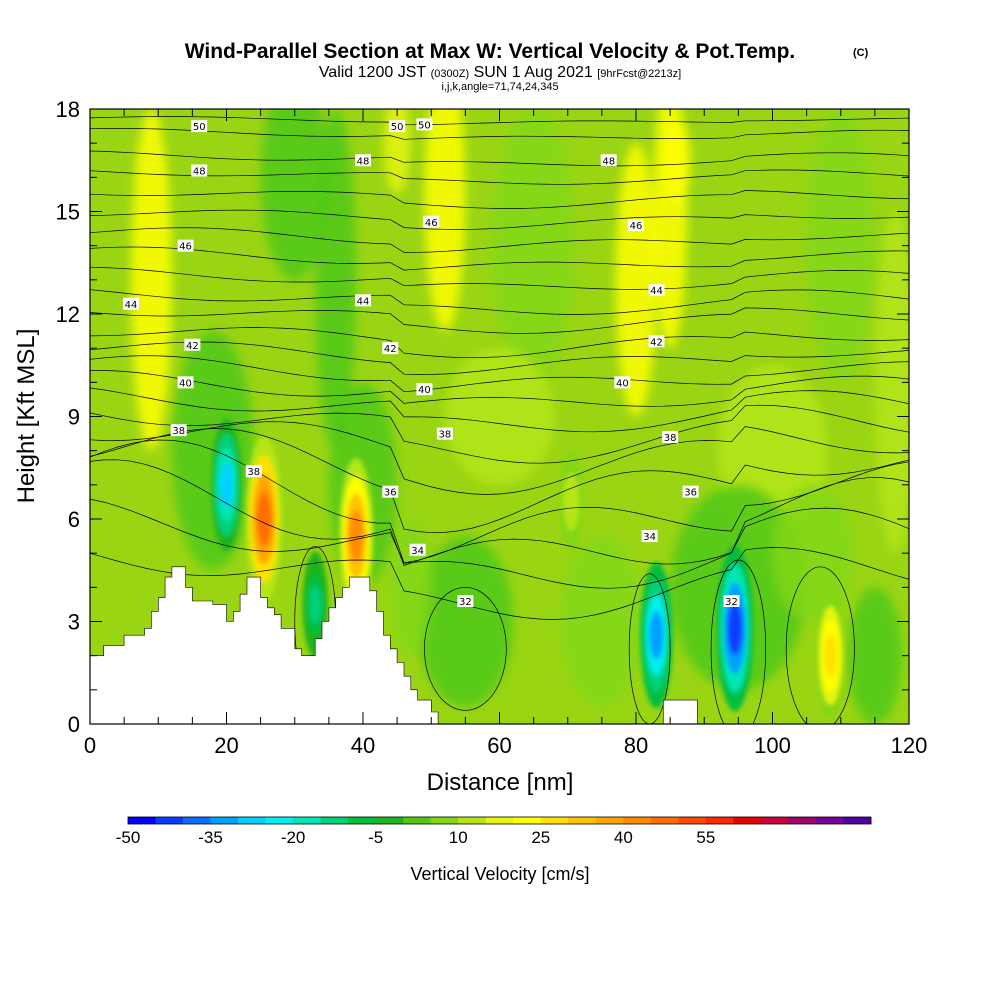  I want to click on colorbar-tick-labels: -50 -35 -20 -5 10 25 40 55, so click(416, 837).